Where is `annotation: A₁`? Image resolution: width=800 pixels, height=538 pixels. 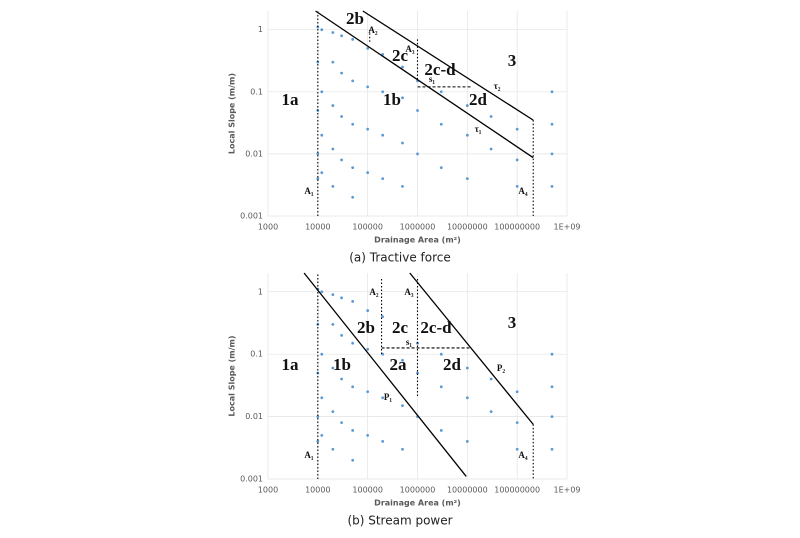 annotation: A₁ is located at coordinates (308, 455).